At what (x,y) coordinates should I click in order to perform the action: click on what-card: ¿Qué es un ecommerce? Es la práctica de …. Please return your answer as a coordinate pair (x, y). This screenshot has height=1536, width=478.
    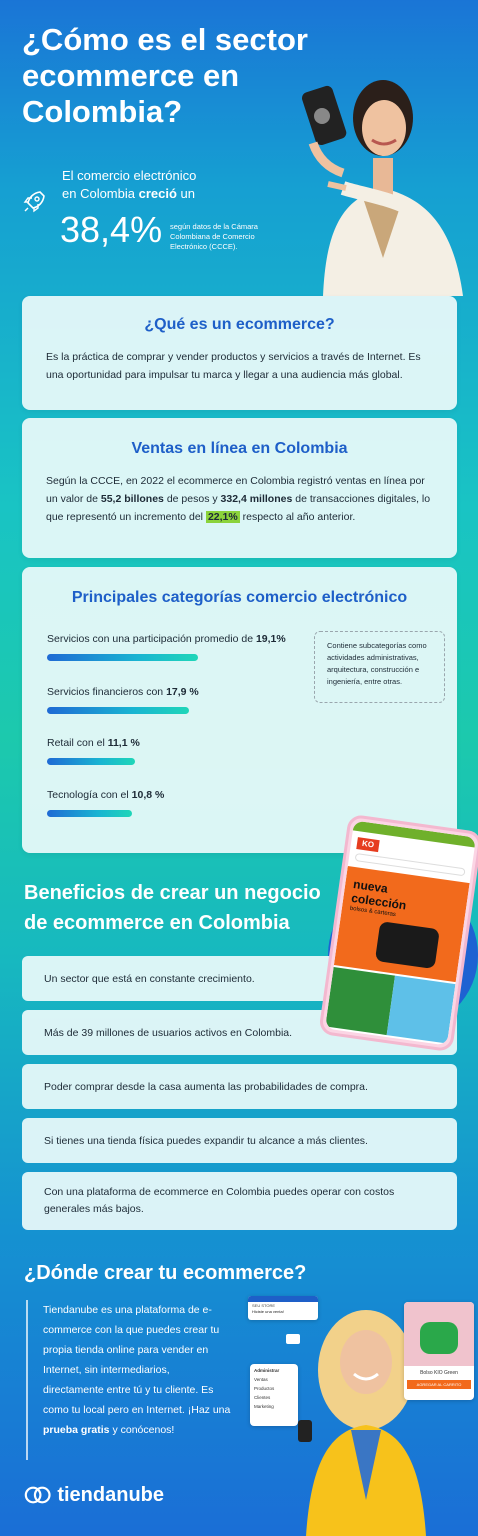
    Looking at the image, I should click on (239, 353).